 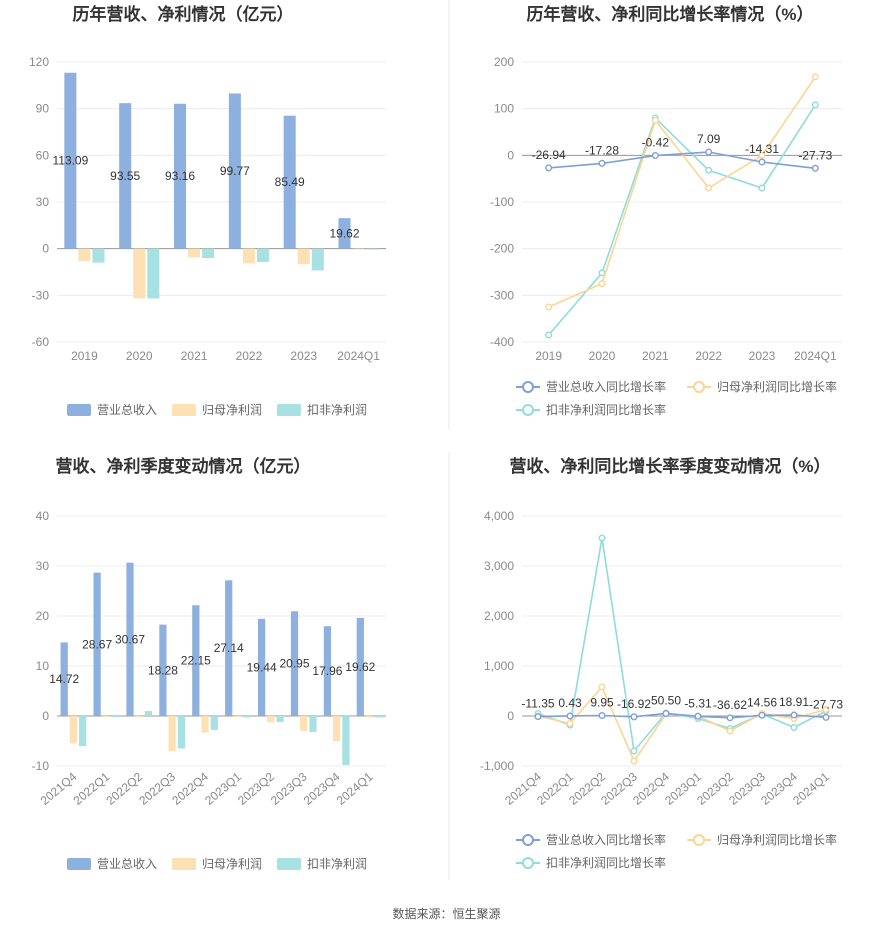 I want to click on x-tick-label: 2021, so click(x=194, y=356).